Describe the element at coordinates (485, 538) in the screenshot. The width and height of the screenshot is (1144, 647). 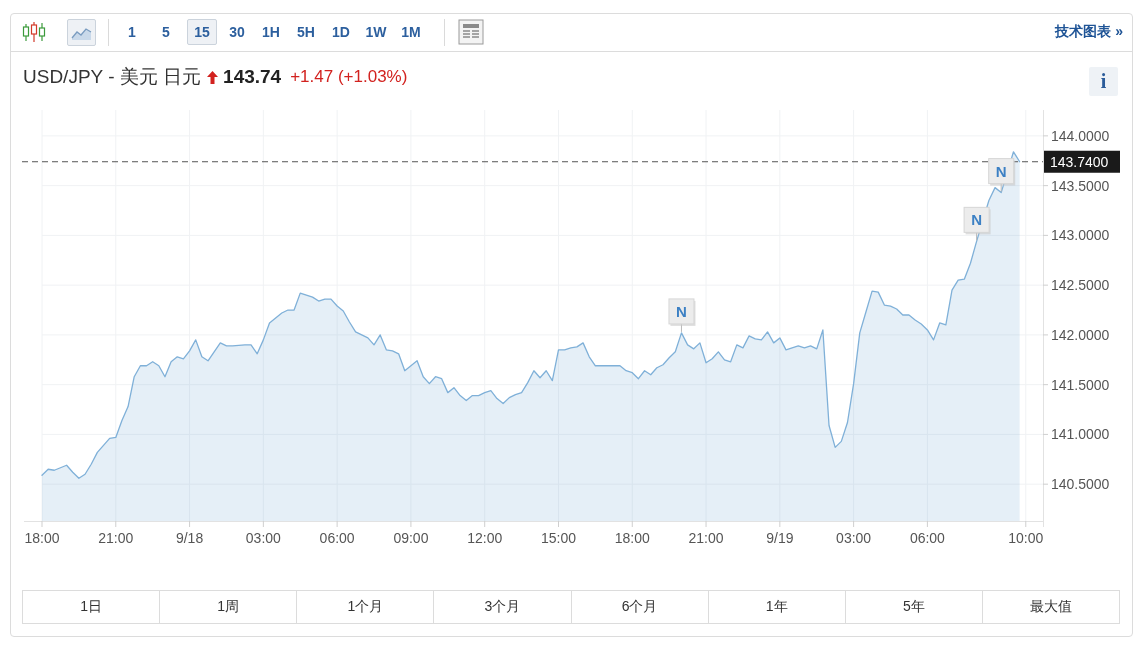
I see `x-tick-label: 12:00` at that location.